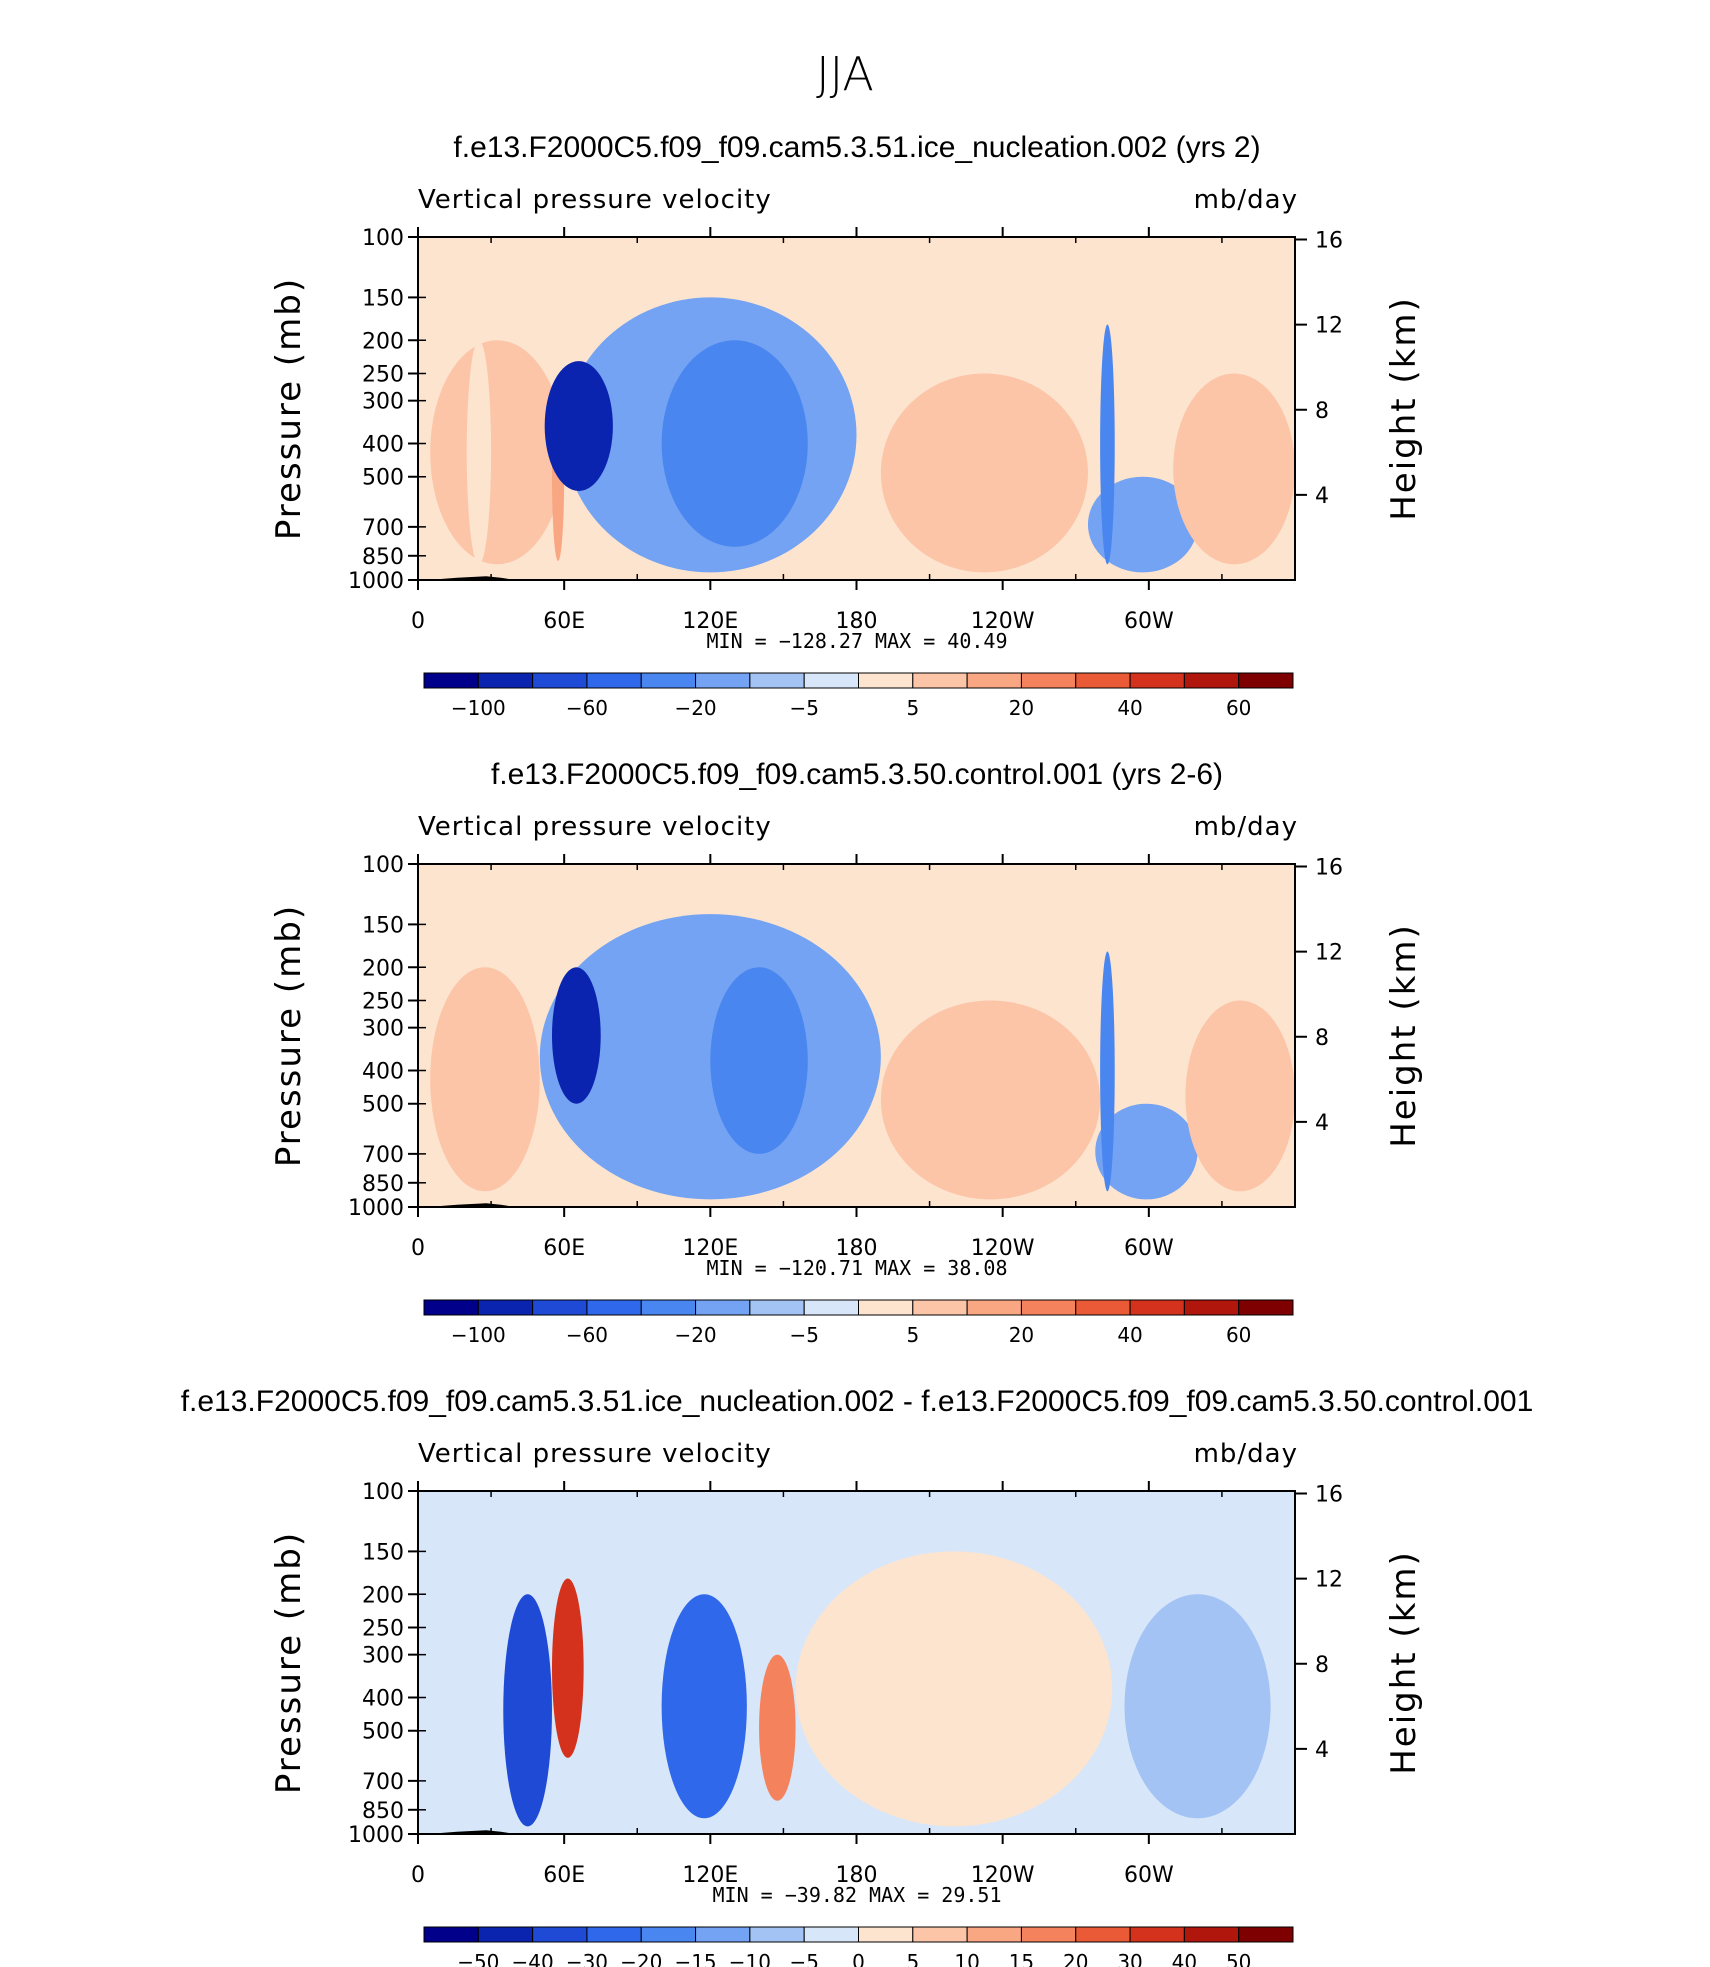 This screenshot has width=1710, height=1967. Describe the element at coordinates (1322, 1038) in the screenshot. I see `height-tick-label: 8` at that location.